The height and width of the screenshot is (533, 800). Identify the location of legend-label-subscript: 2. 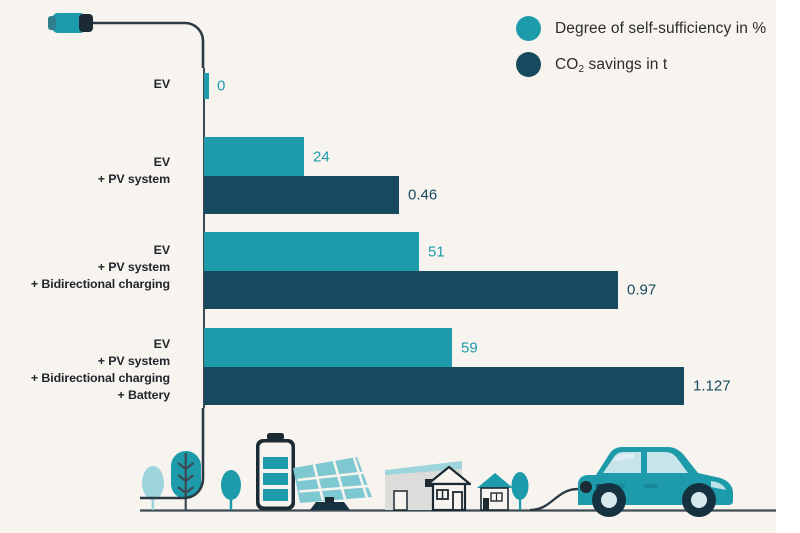
(581, 69).